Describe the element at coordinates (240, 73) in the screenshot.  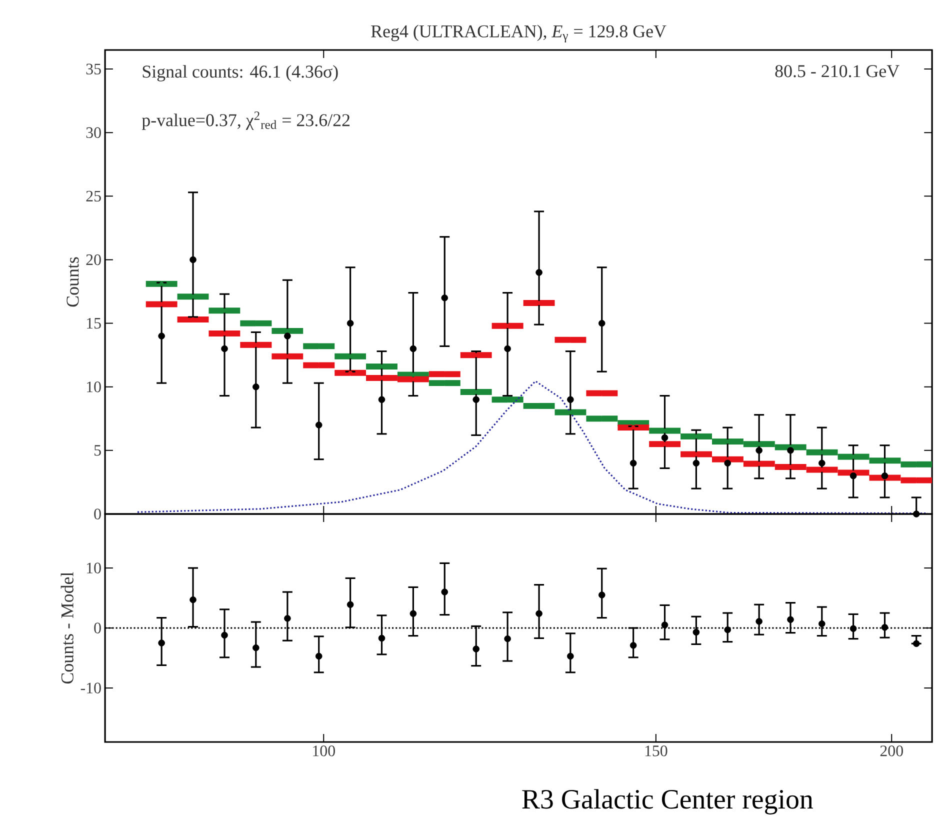
I see `annotation: Signal counts: 46.1 (4.36σ)` at that location.